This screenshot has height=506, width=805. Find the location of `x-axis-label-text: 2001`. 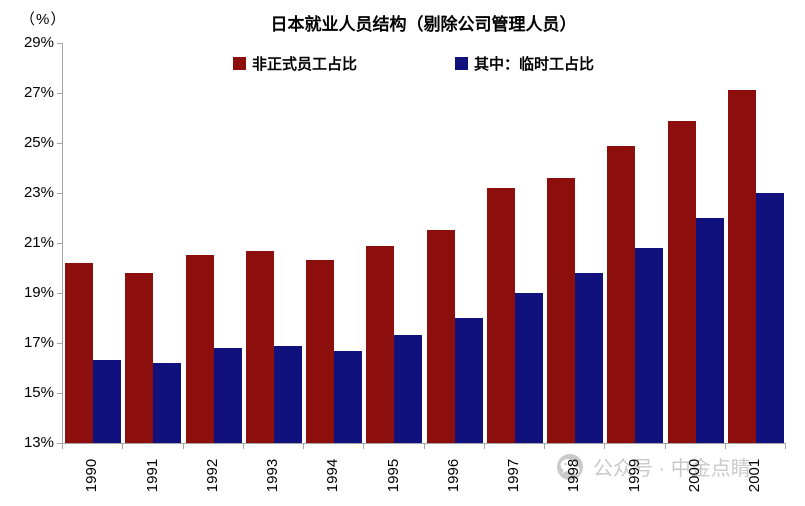

x-axis-label-text: 2001 is located at coordinates (755, 475).